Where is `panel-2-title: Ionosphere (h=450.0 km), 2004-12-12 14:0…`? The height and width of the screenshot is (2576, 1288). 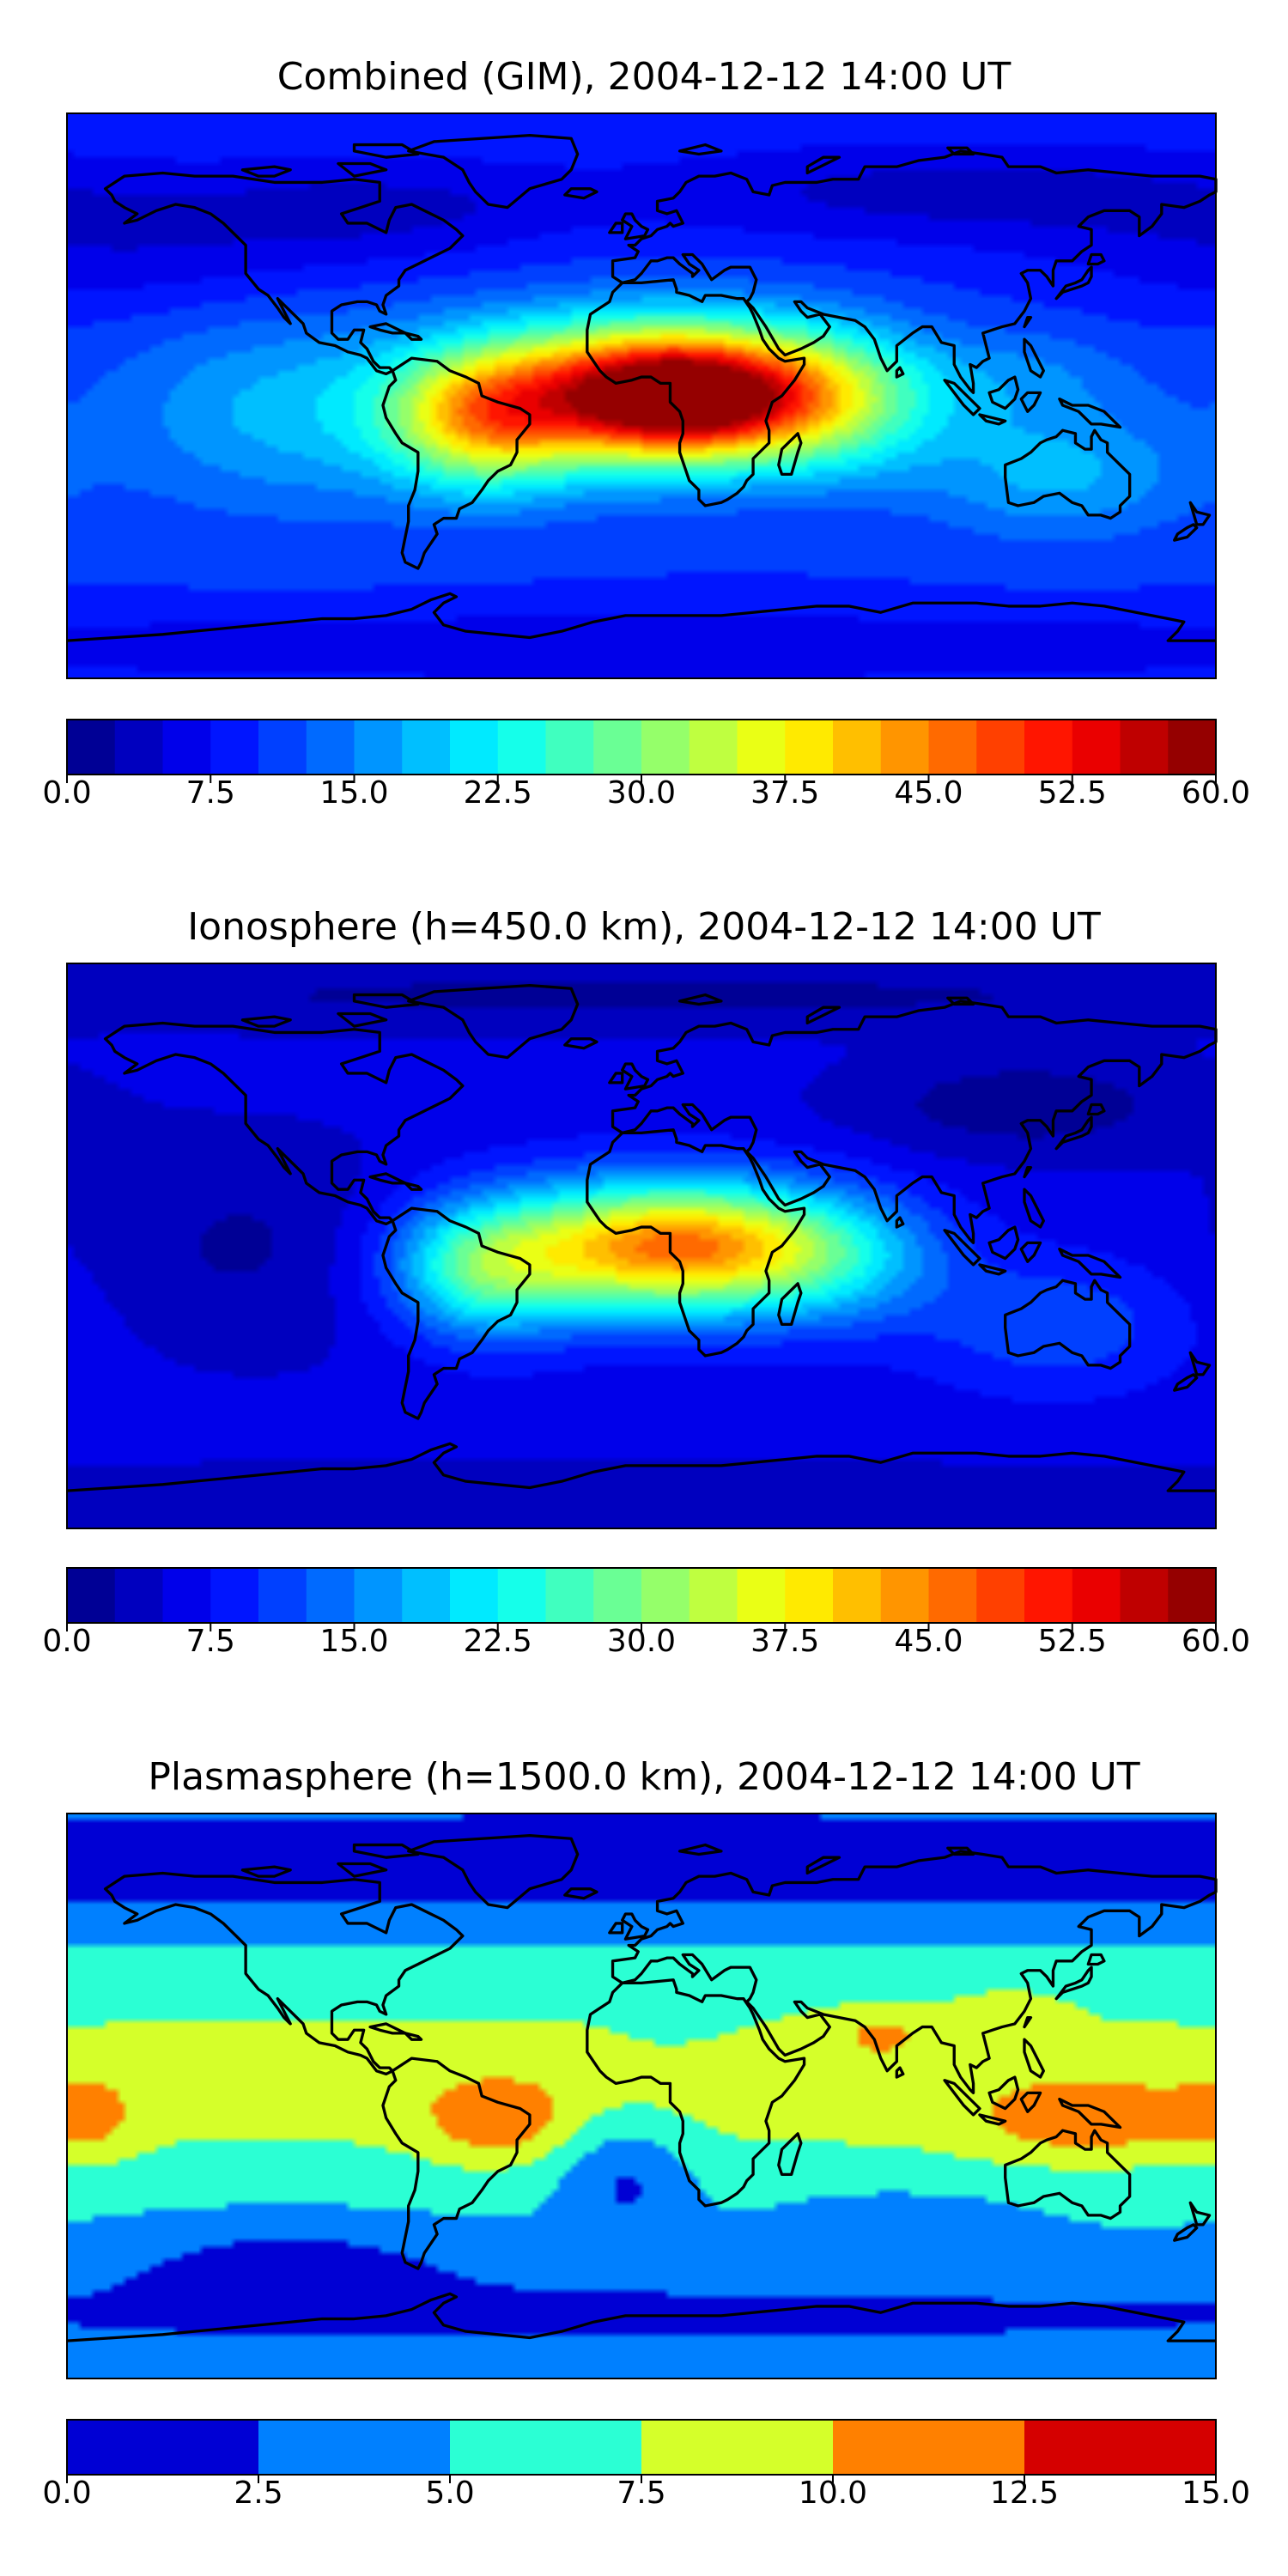
panel-2-title: Ionosphere (h=450.0 km), 2004-12-12 14:0… is located at coordinates (644, 927).